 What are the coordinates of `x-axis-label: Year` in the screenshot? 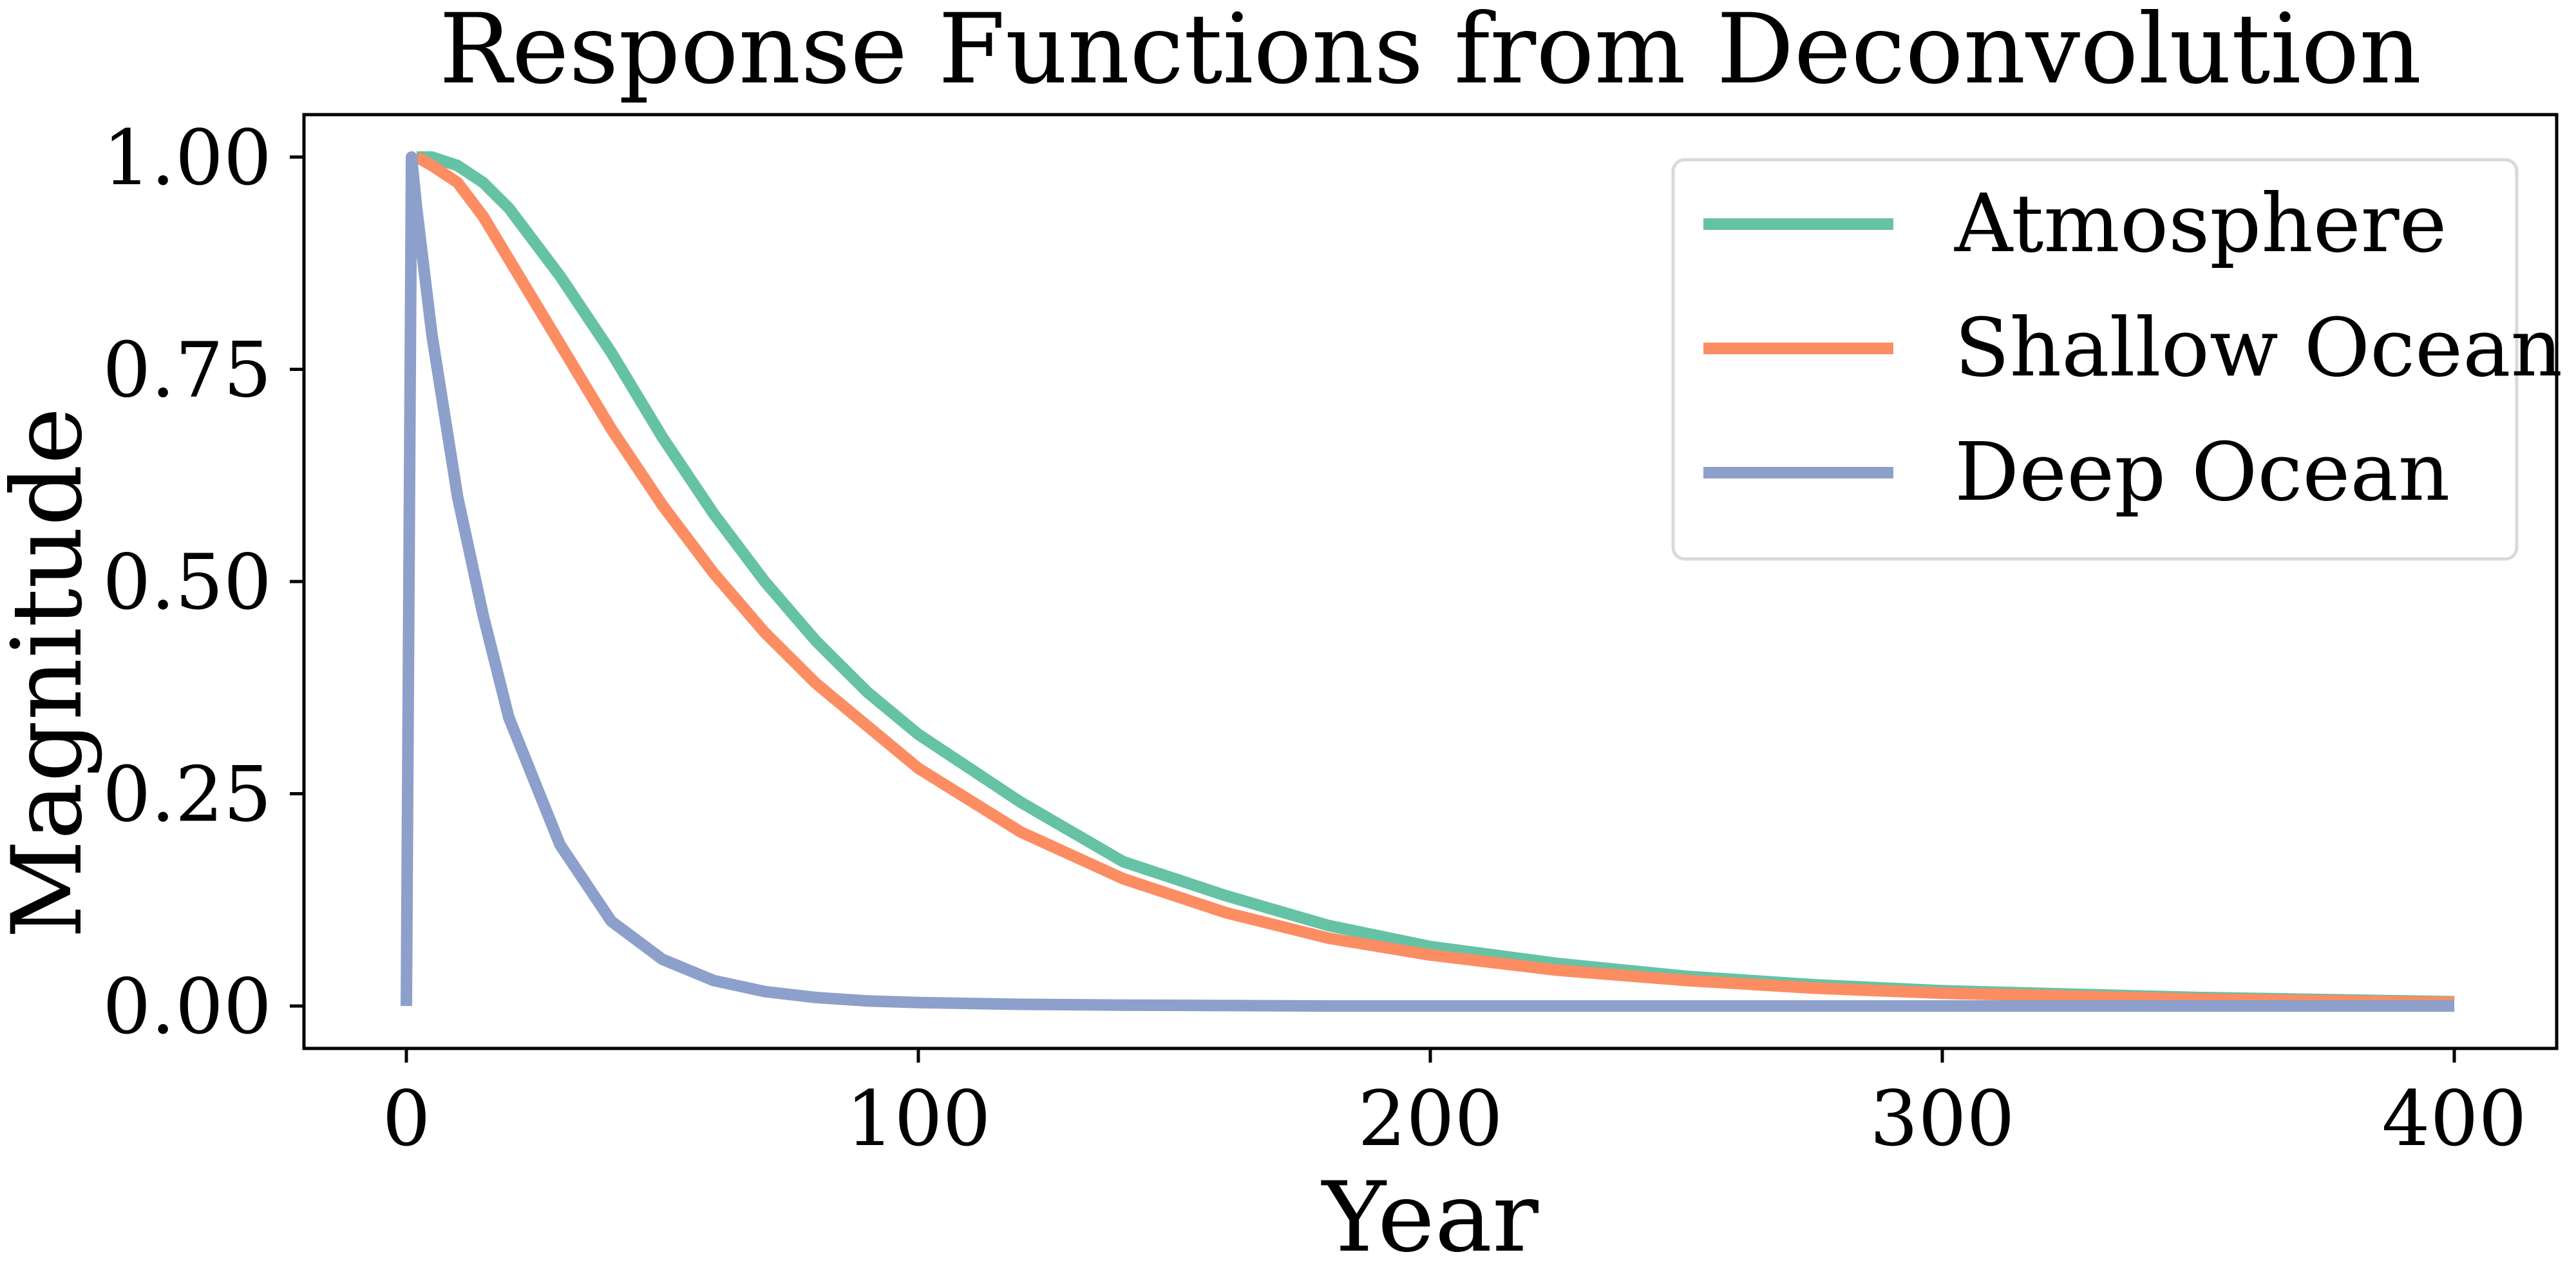 It's located at (1430, 1218).